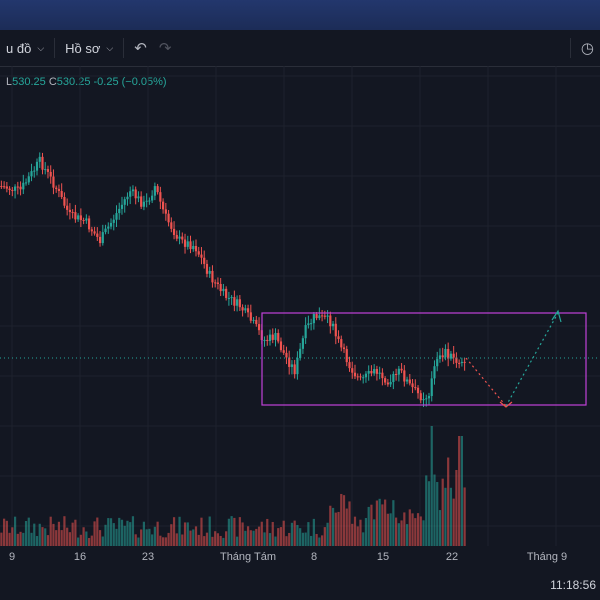  I want to click on history-button: ◷, so click(587, 48).